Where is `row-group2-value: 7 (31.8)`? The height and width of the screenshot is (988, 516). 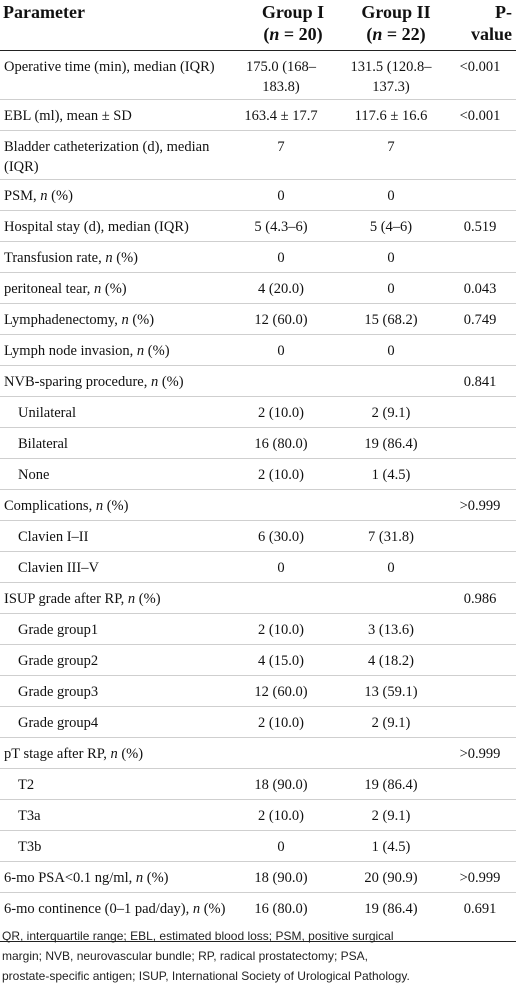
row-group2-value: 7 (31.8) is located at coordinates (391, 537).